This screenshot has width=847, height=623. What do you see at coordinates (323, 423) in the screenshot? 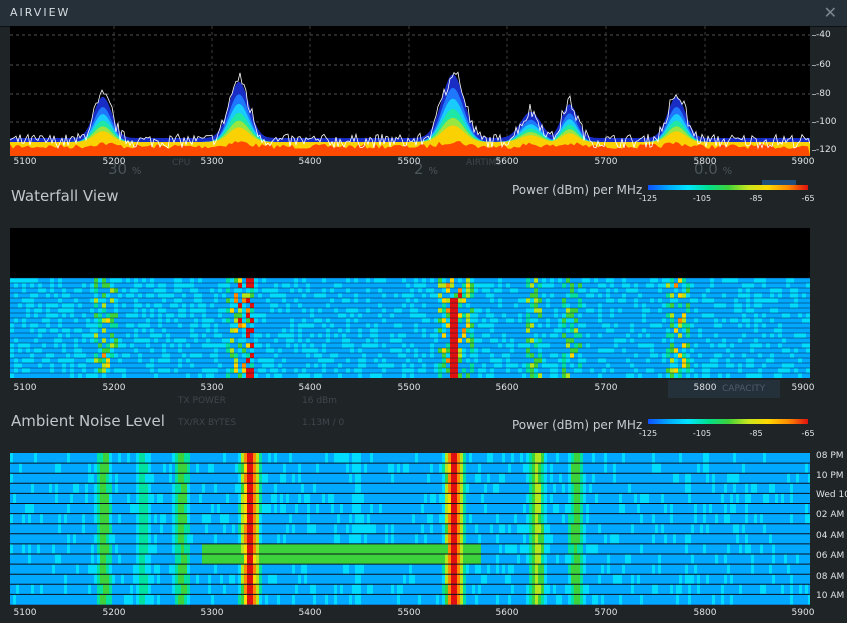
I see `tx-bytes-value-ghost: 1.13M / 0` at bounding box center [323, 423].